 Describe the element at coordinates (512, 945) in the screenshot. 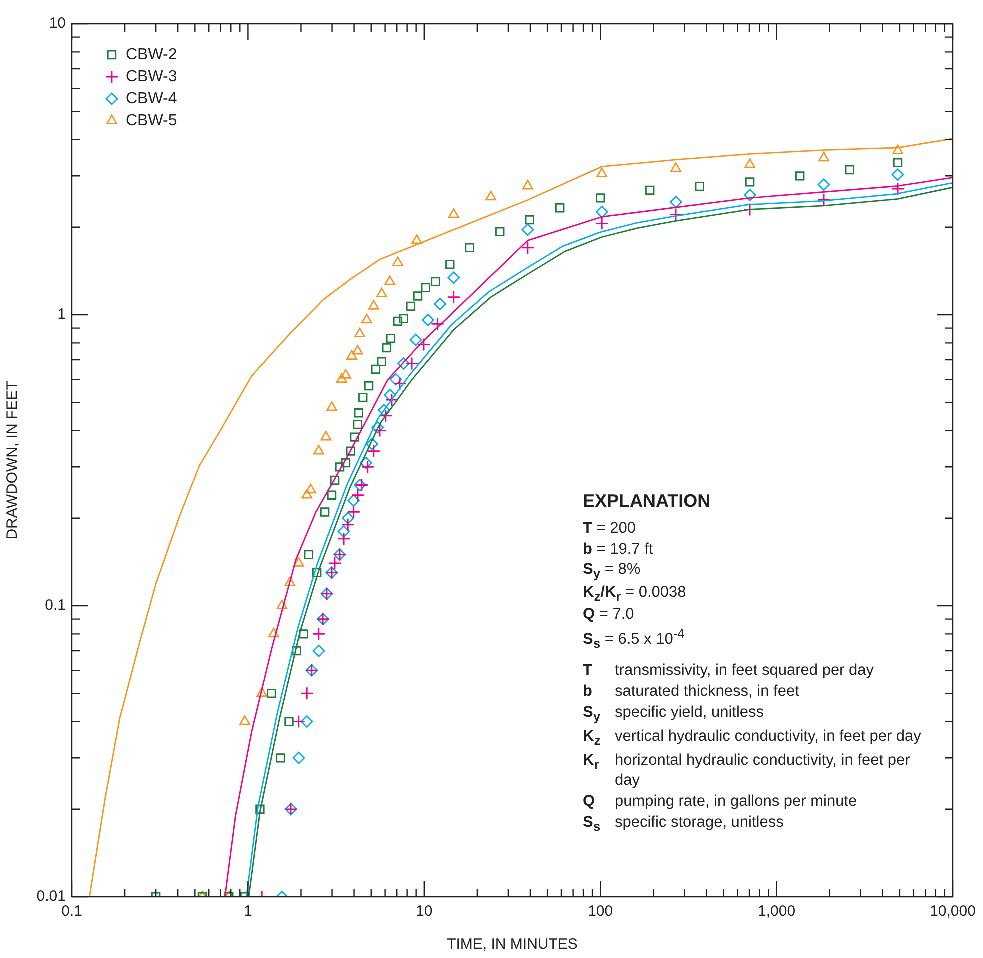

I see `x-axis-title: TIME, IN MINUTES` at that location.